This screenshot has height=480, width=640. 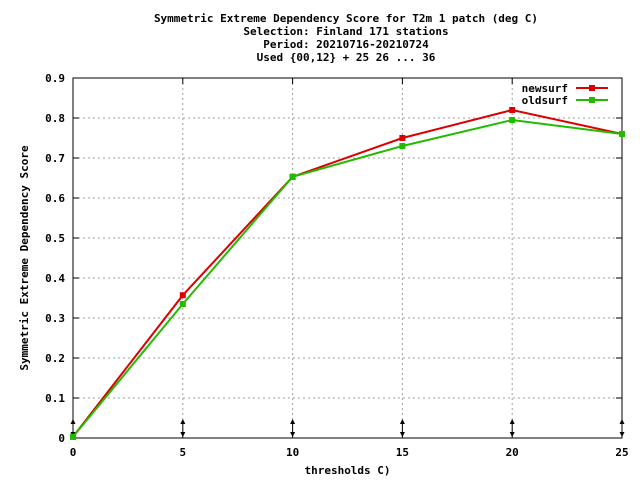 I want to click on y-tick-label: 0.5, so click(x=55, y=238).